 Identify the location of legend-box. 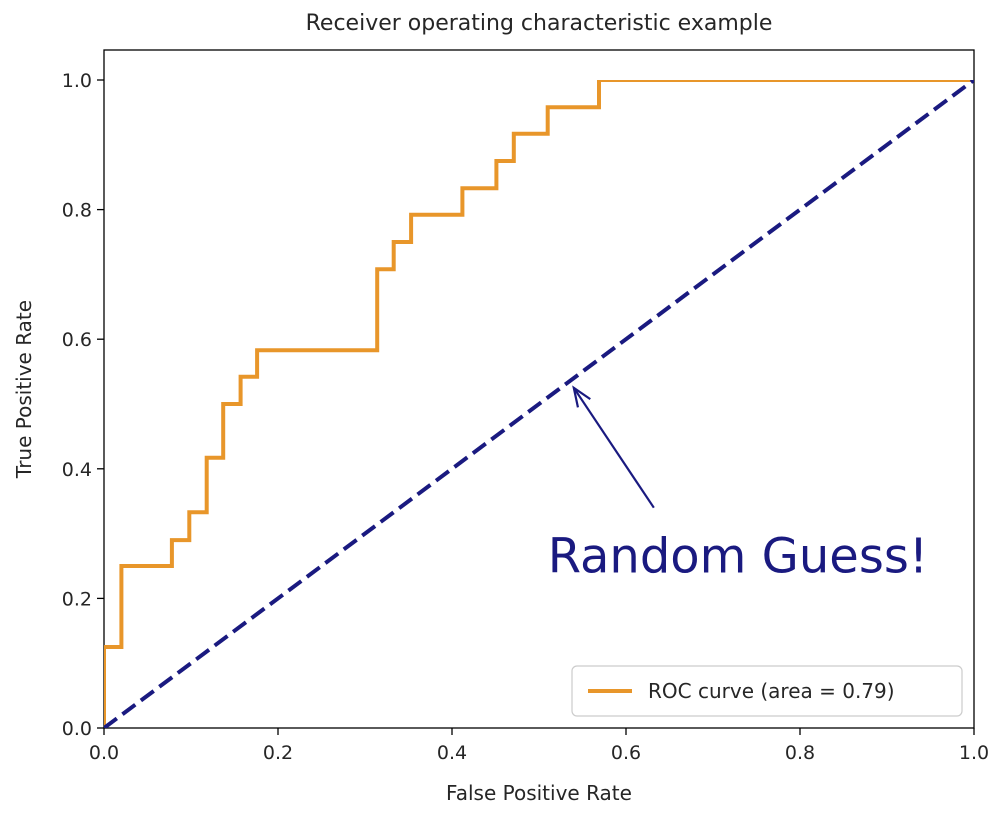
(767, 691).